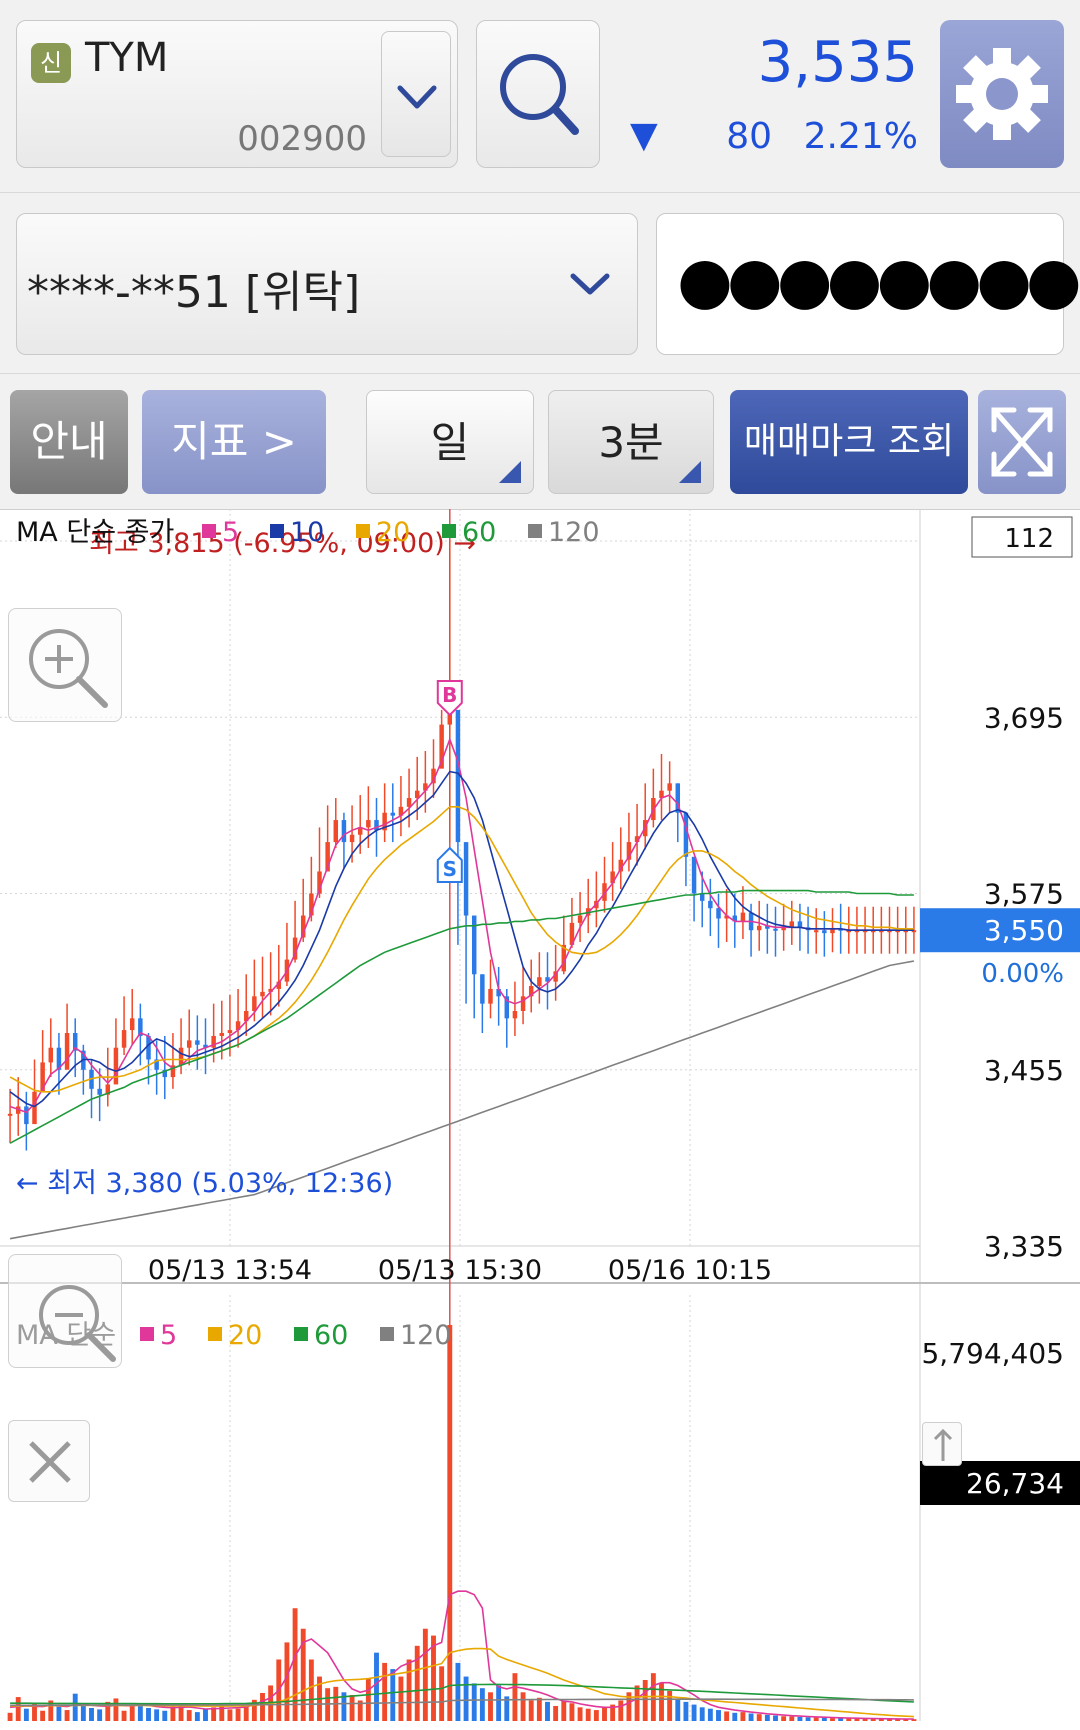  I want to click on guide-button: 안내, so click(69, 442).